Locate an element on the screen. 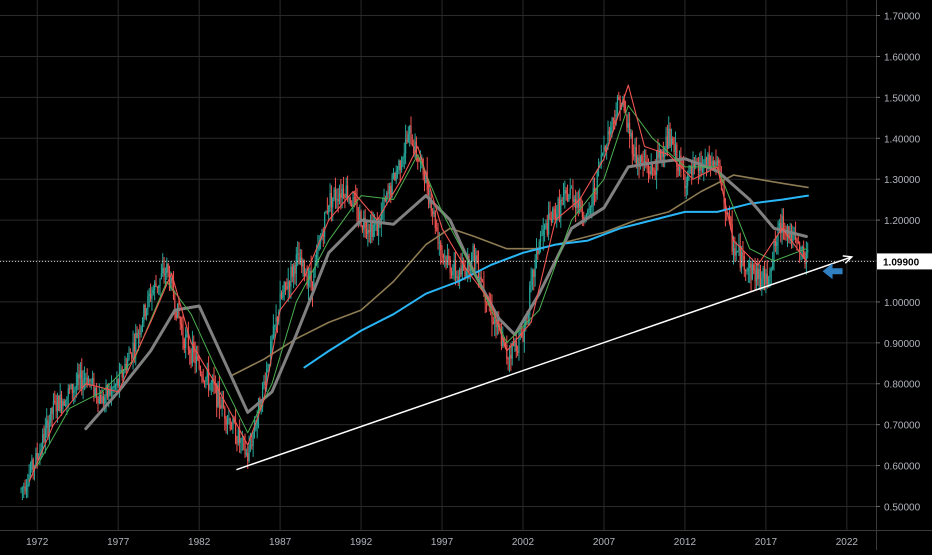 The image size is (932, 555). y-tick-label: 1.20000 is located at coordinates (902, 221).